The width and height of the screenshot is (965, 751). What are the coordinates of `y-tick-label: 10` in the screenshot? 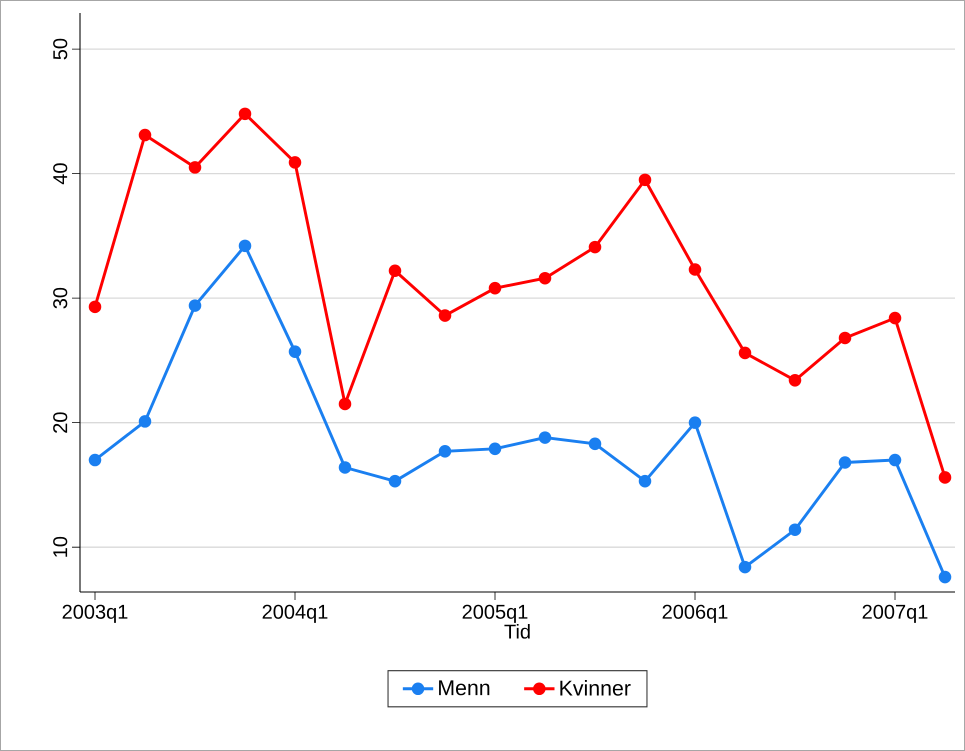 It's located at (60, 546).